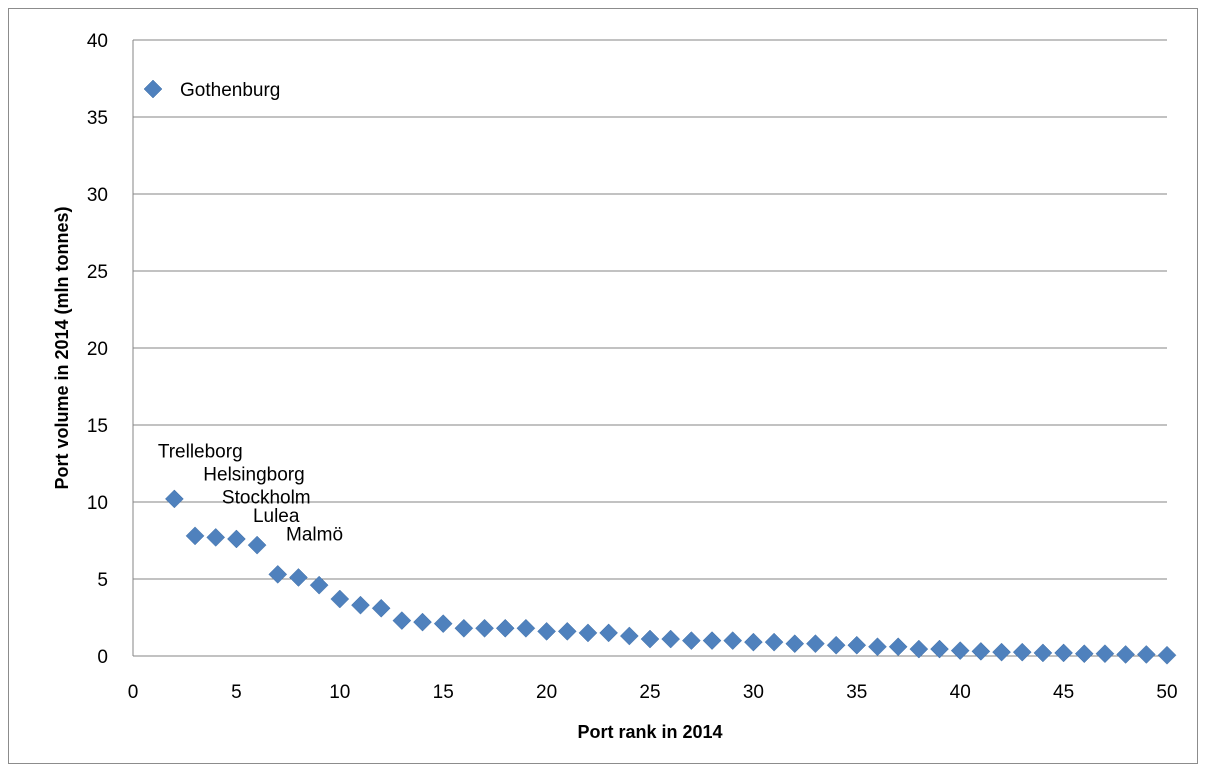 This screenshot has width=1206, height=772. I want to click on y-tick-label: 15, so click(97, 426).